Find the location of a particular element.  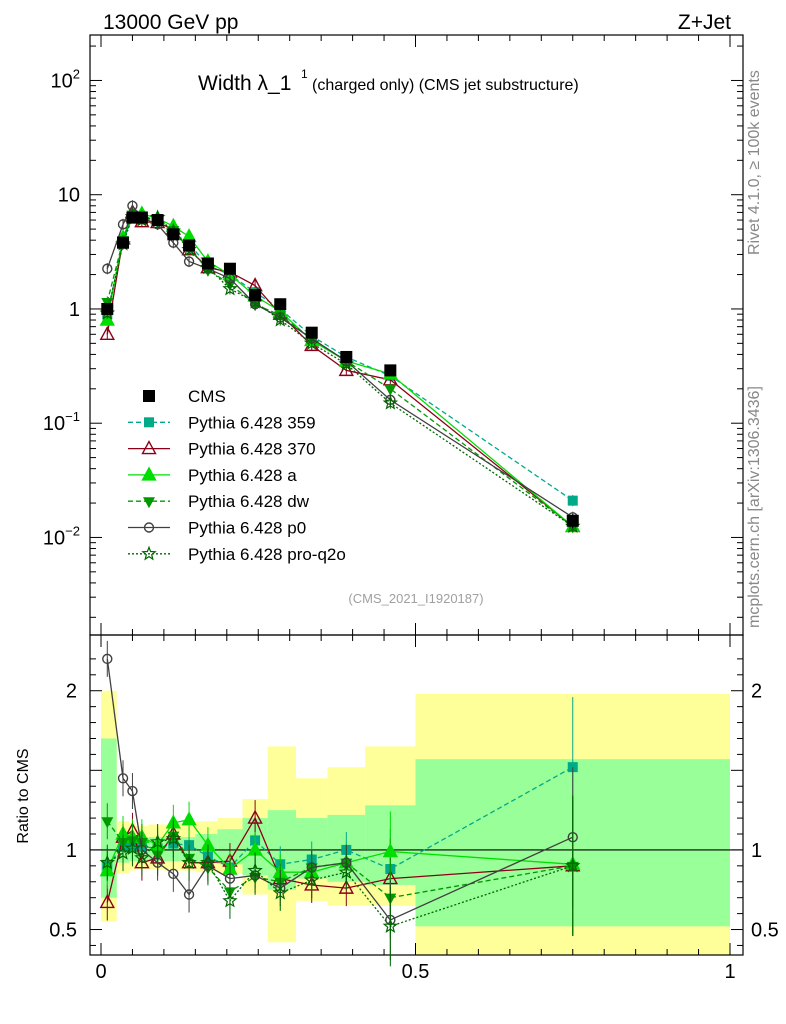

legend-entry-pq2o: Pythia 6.428 pro-q2o is located at coordinates (237, 554).